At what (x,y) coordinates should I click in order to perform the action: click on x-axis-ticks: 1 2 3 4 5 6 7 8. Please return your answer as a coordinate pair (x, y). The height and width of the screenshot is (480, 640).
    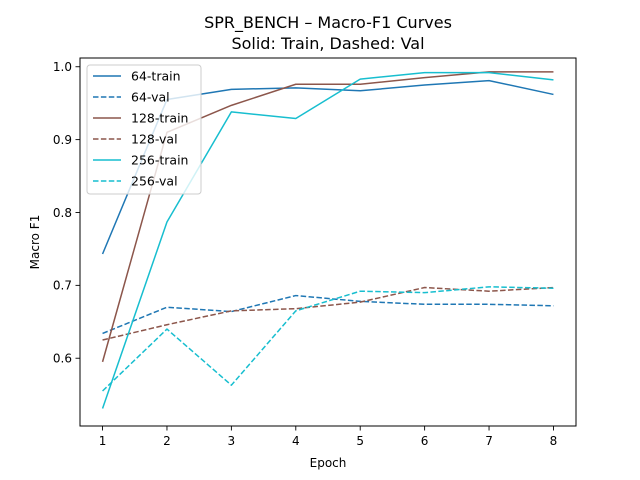
    Looking at the image, I should click on (328, 437).